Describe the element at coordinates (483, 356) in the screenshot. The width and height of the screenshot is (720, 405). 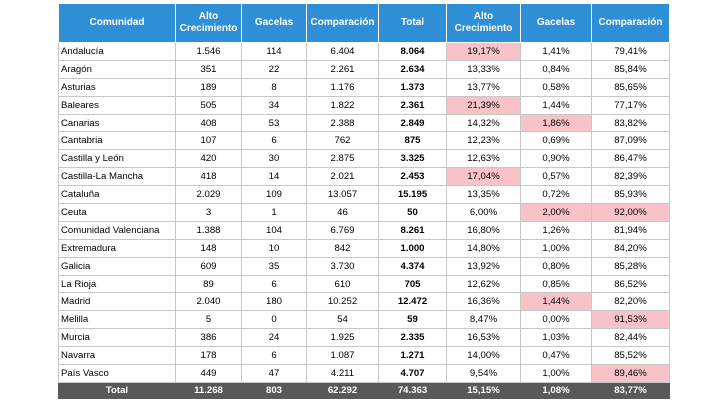
I see `cell-alto-pct: 14,00%` at that location.